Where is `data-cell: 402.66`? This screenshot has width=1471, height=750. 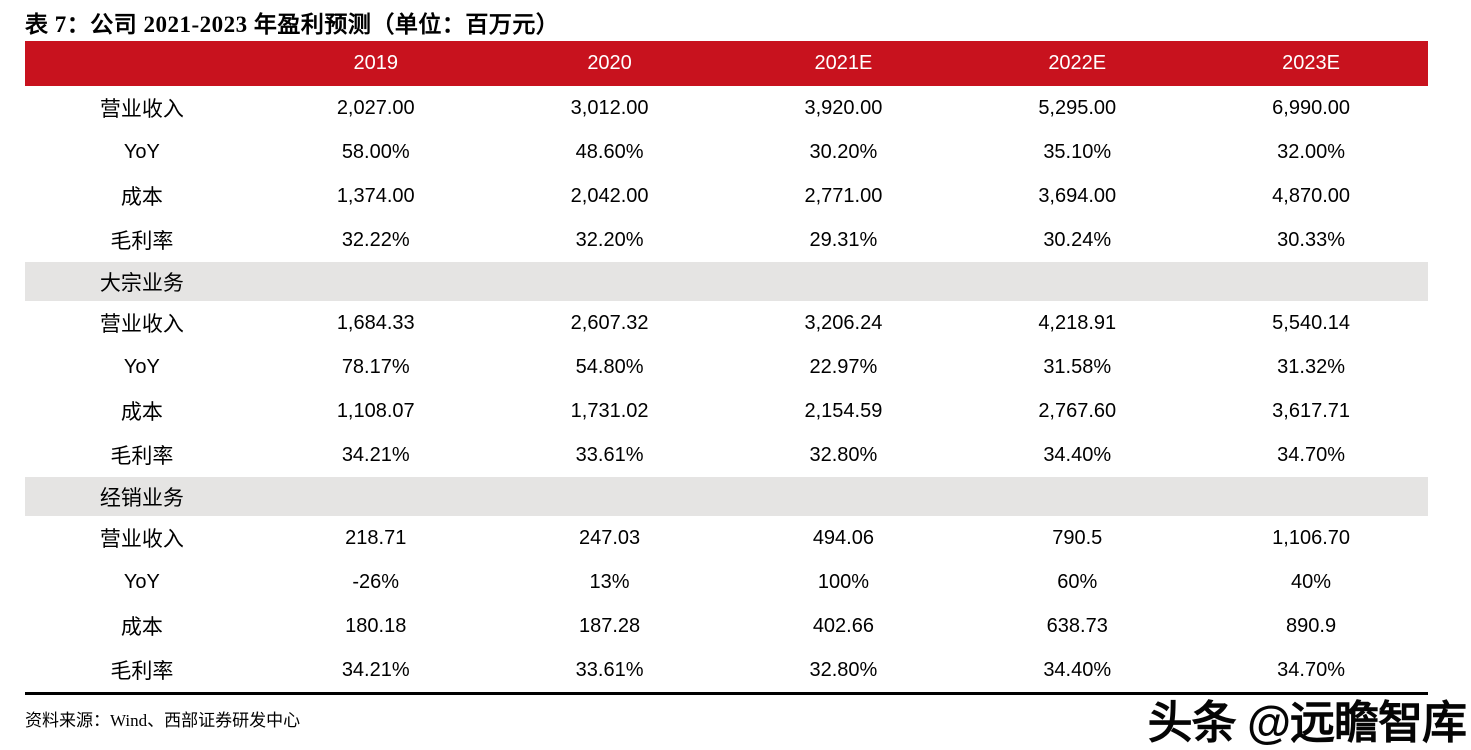 data-cell: 402.66 is located at coordinates (843, 625).